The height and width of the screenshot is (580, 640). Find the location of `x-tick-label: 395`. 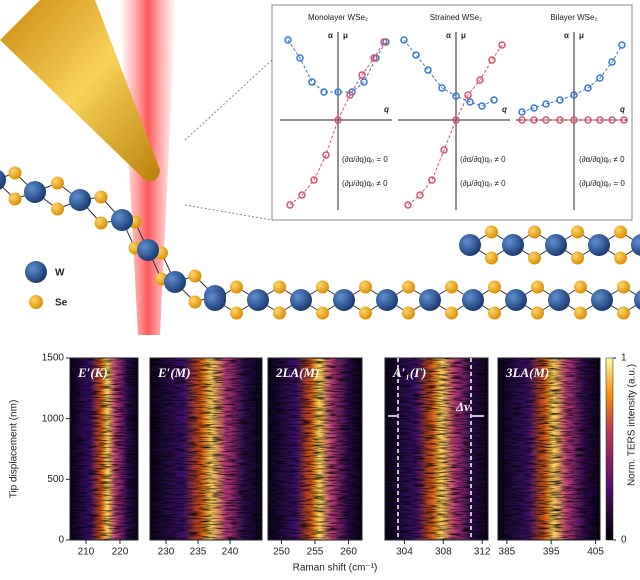

x-tick-label: 395 is located at coordinates (551, 552).